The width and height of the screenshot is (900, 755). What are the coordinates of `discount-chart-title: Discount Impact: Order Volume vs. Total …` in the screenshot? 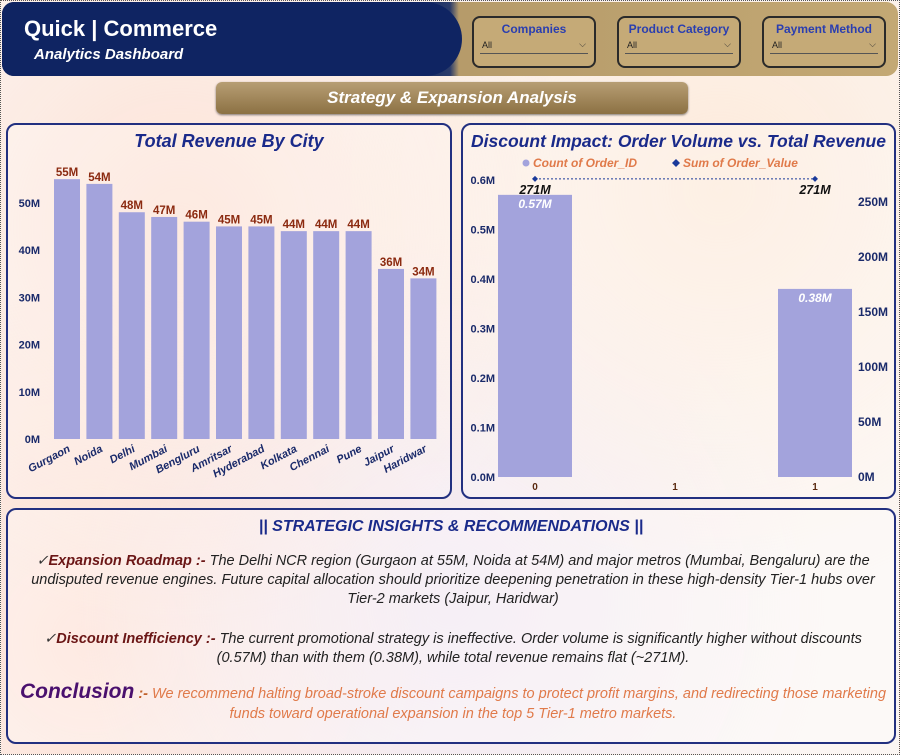 It's located at (678, 141).